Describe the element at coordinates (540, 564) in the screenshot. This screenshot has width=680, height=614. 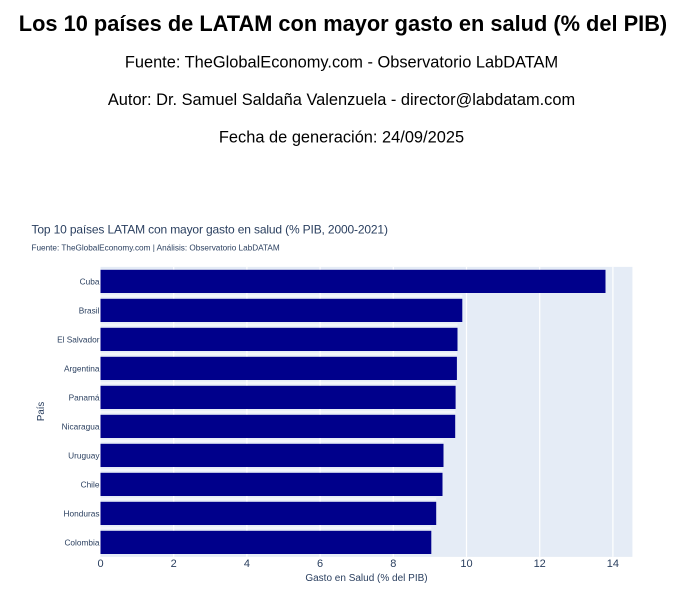
I see `svg-text: 12` at that location.